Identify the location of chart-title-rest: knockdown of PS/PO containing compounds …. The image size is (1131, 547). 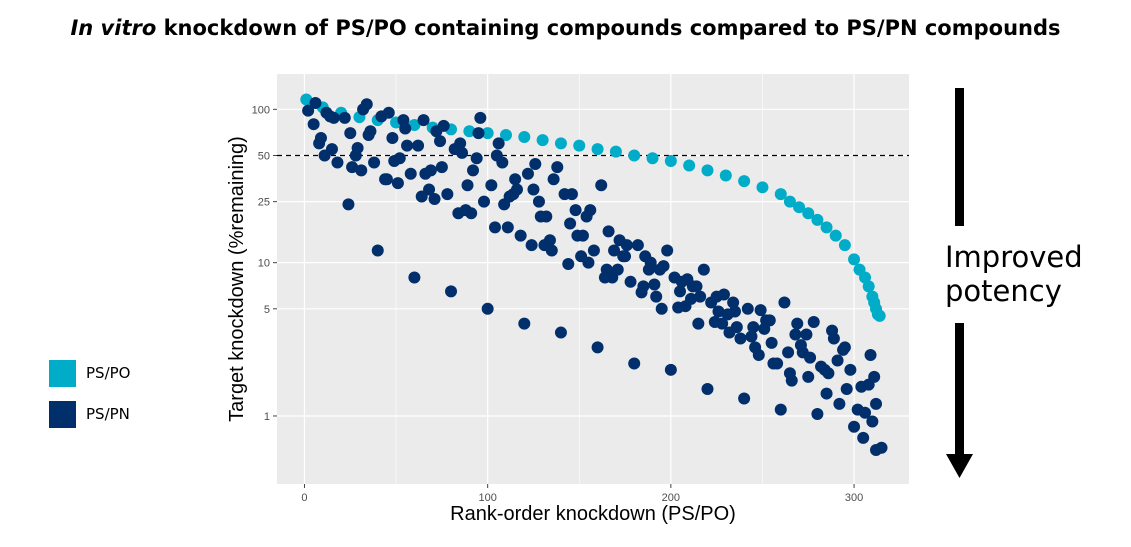
(608, 28).